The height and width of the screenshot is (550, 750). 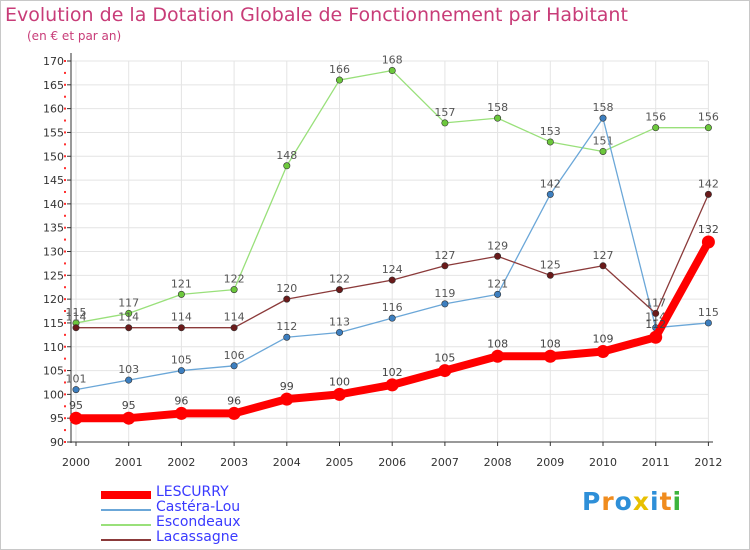 I want to click on logo-letter: r, so click(x=608, y=501).